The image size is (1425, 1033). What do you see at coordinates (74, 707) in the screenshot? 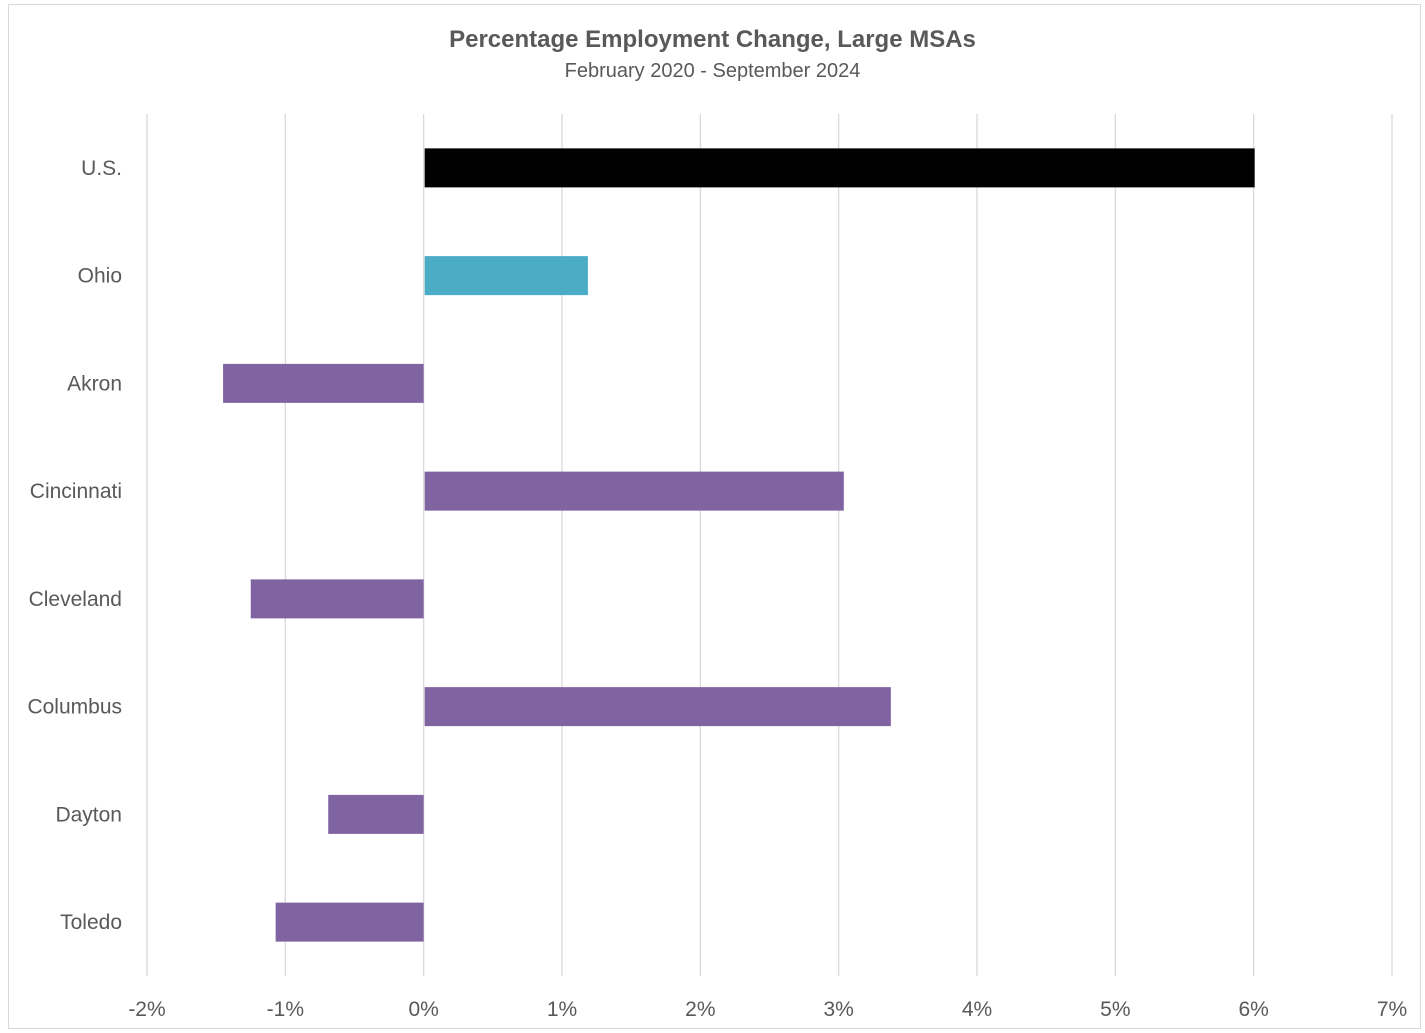
I see `category-label: Columbus` at bounding box center [74, 707].